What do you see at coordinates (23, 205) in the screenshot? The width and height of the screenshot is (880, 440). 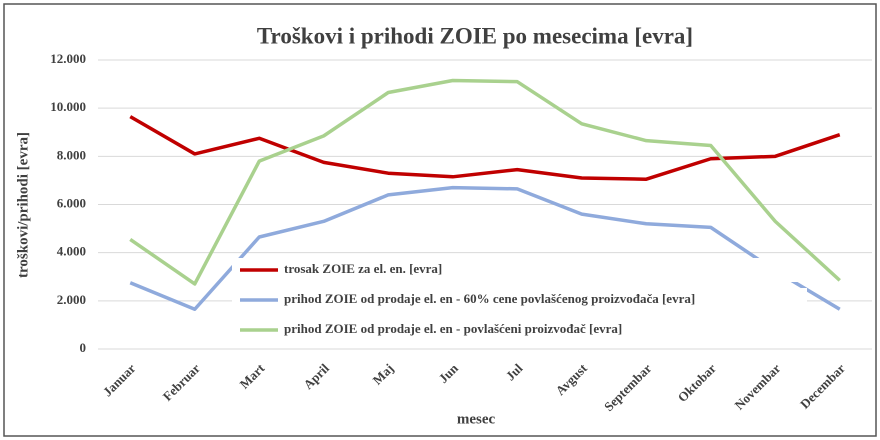 I see `y-axis-label: troškovi/prihodi [evra]` at bounding box center [23, 205].